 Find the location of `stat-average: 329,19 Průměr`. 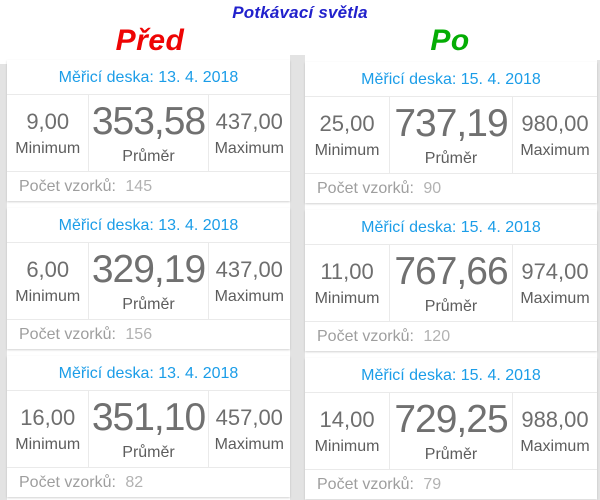

stat-average: 329,19 Průměr is located at coordinates (148, 281).